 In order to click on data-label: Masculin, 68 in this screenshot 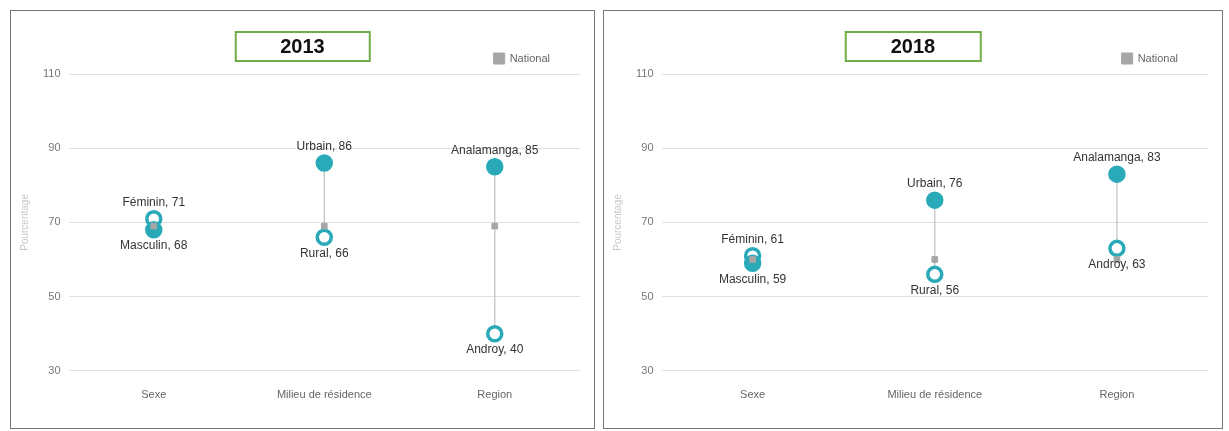, I will do `click(154, 245)`.